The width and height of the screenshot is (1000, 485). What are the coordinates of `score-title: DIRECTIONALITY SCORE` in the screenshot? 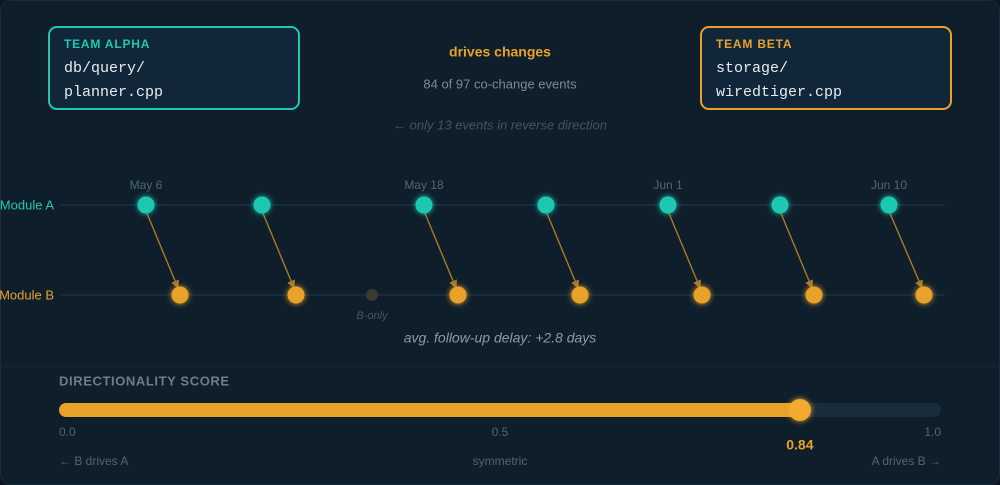 It's located at (144, 380).